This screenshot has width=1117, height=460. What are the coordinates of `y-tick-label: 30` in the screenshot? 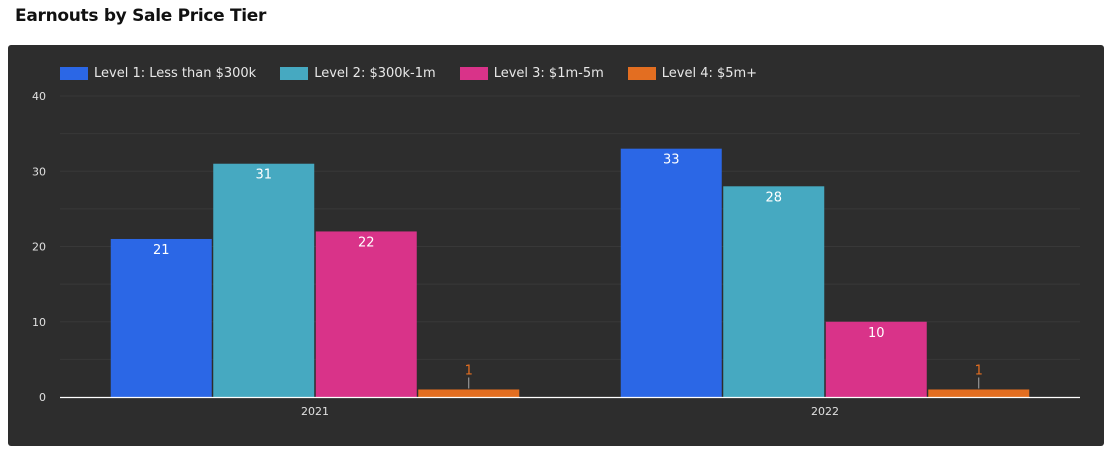 It's located at (39, 171).